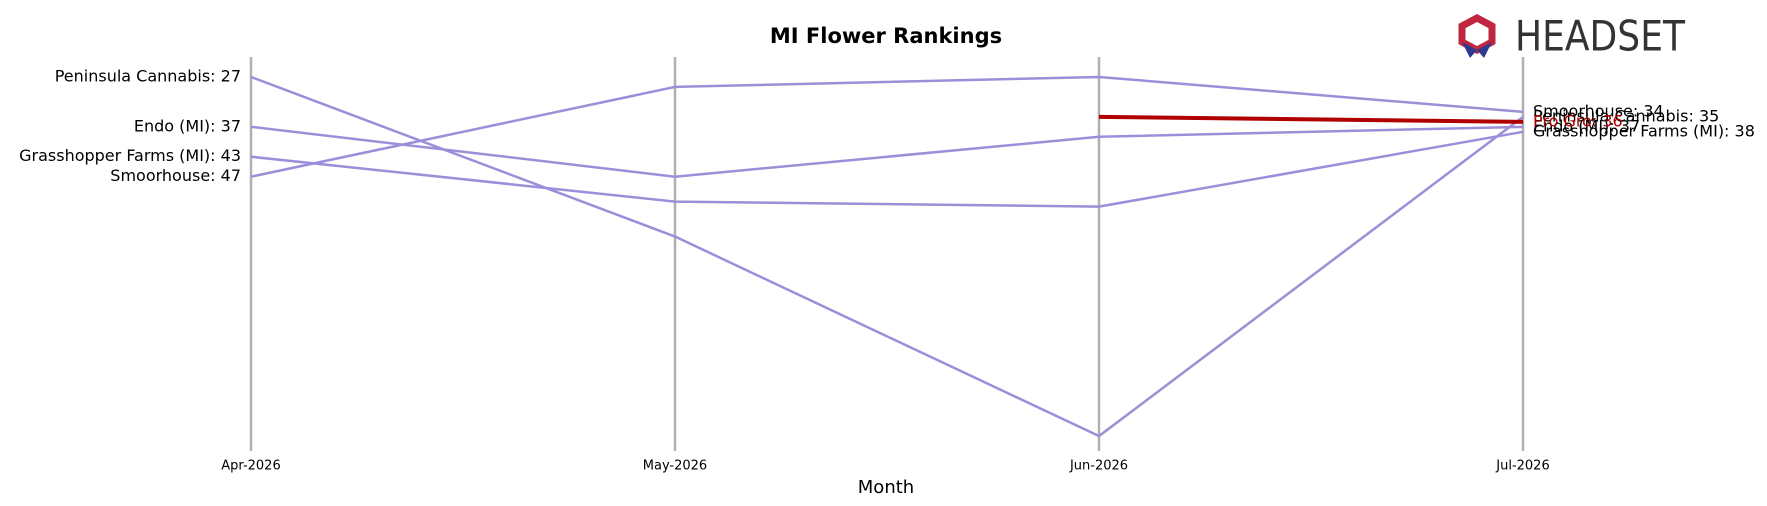  Describe the element at coordinates (1578, 120) in the screenshot. I see `value-label: Pro Gro: 36` at that location.